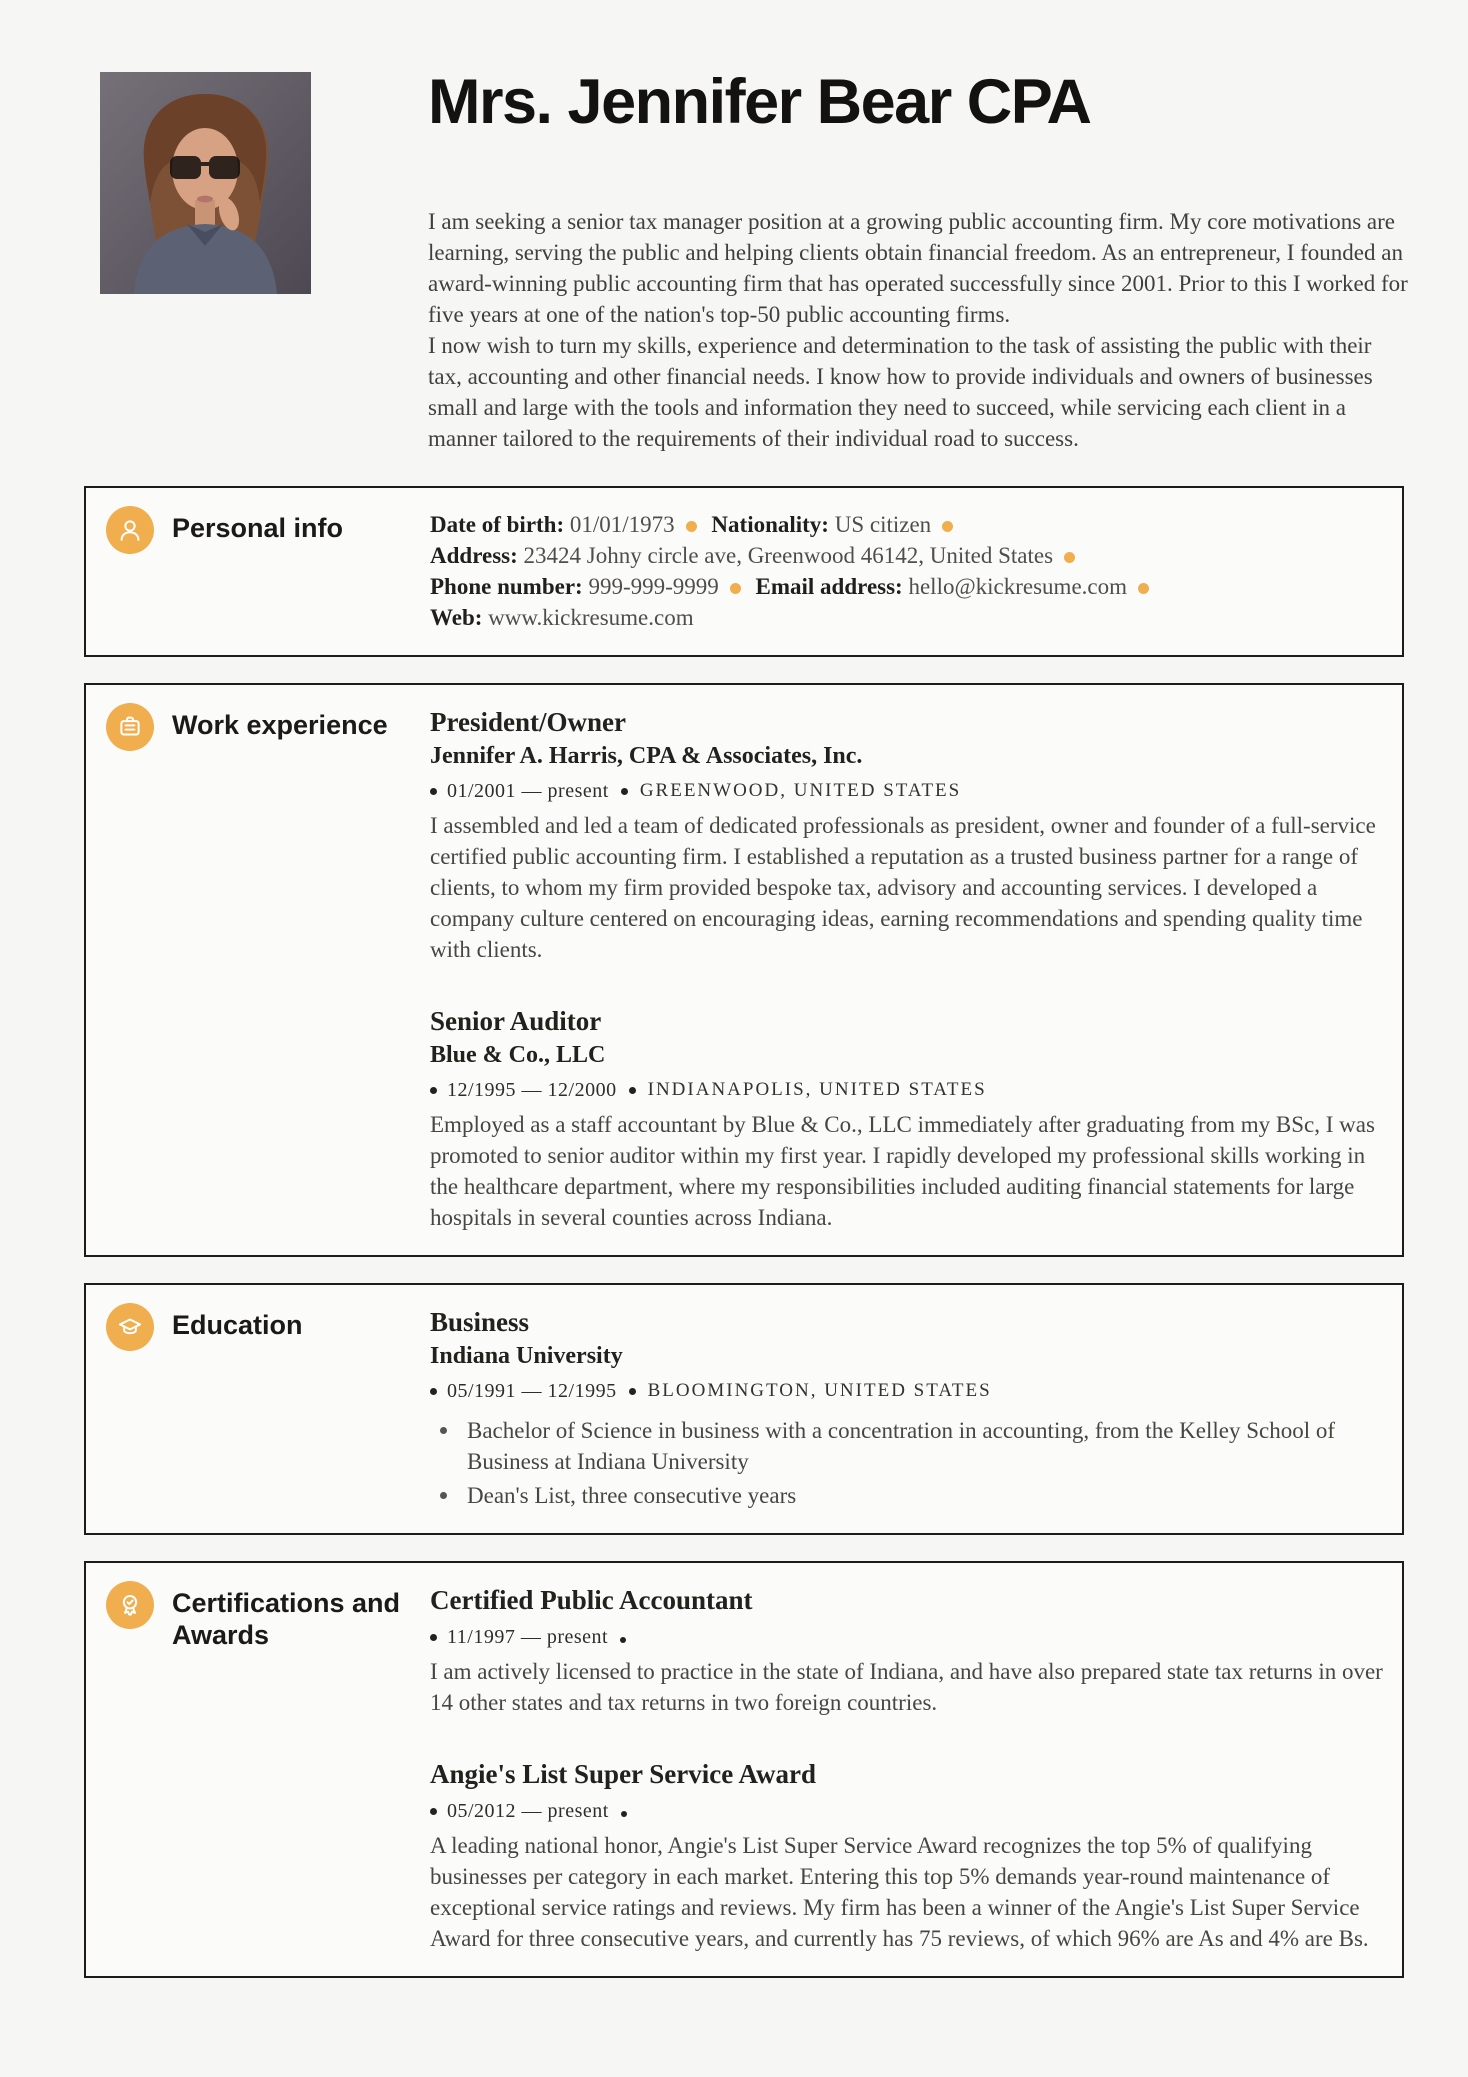 This screenshot has width=1468, height=2077. I want to click on education-location: BLOOMINGTON, UNITED STATES, so click(819, 1391).